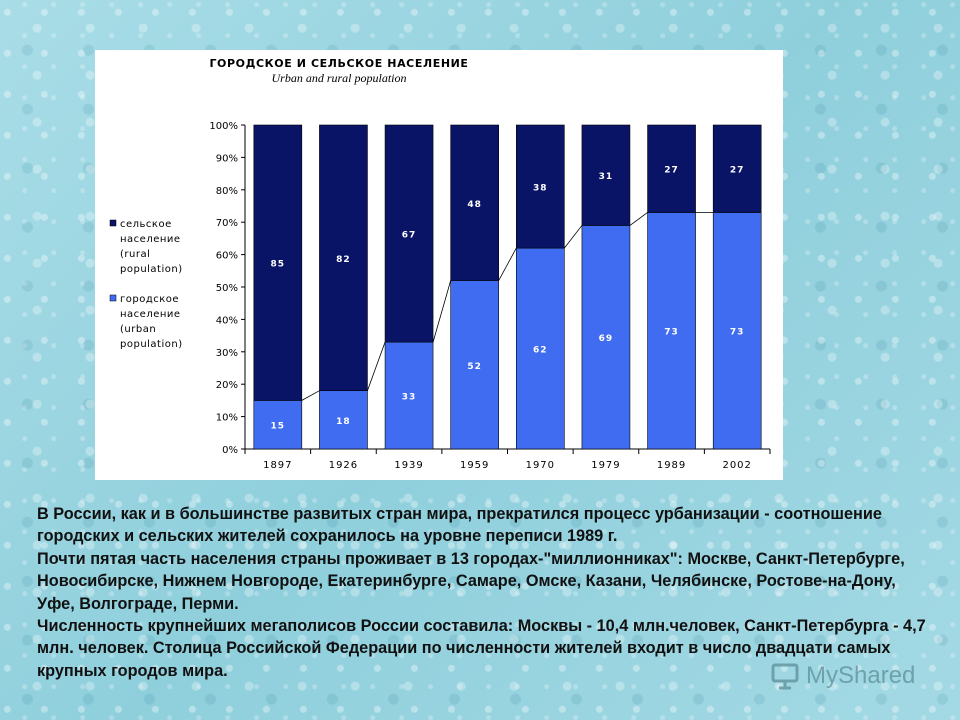 Image resolution: width=960 pixels, height=720 pixels. I want to click on data-label: 15, so click(278, 427).